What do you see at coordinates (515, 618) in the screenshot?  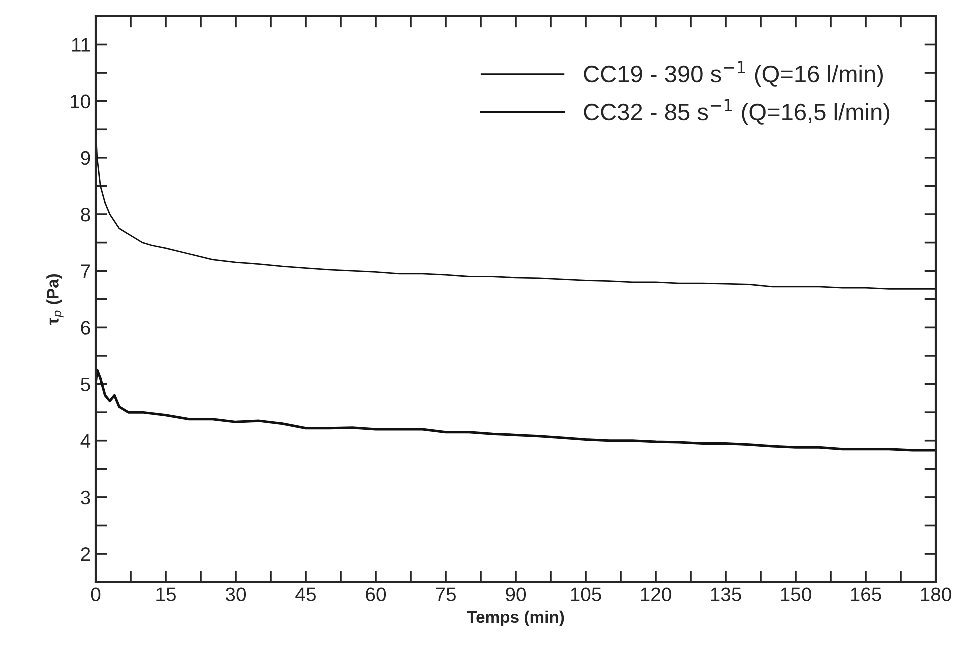 I see `x-axis-title: Temps (min)` at bounding box center [515, 618].